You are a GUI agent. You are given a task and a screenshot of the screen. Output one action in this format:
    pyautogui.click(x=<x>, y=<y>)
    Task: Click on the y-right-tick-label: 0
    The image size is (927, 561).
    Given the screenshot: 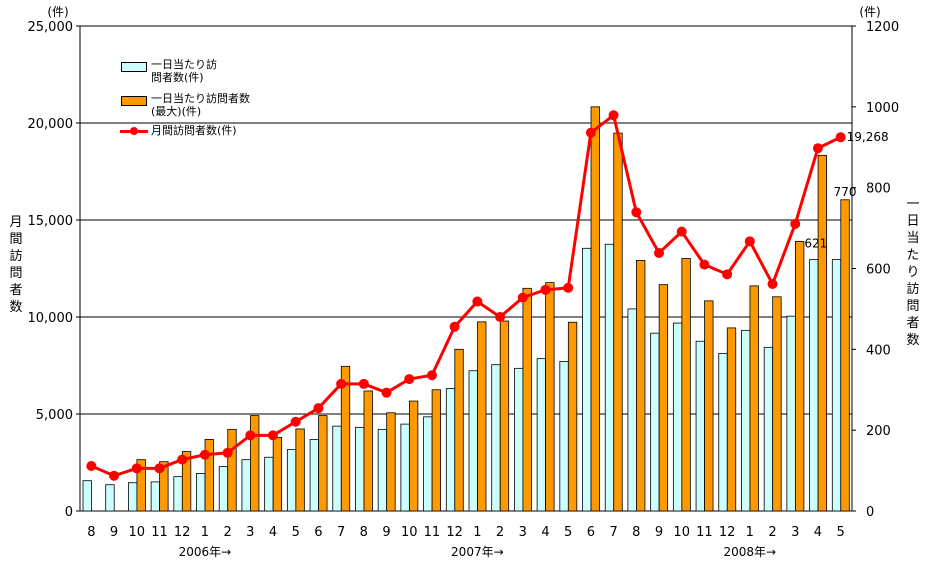 What is the action you would take?
    pyautogui.click(x=870, y=512)
    